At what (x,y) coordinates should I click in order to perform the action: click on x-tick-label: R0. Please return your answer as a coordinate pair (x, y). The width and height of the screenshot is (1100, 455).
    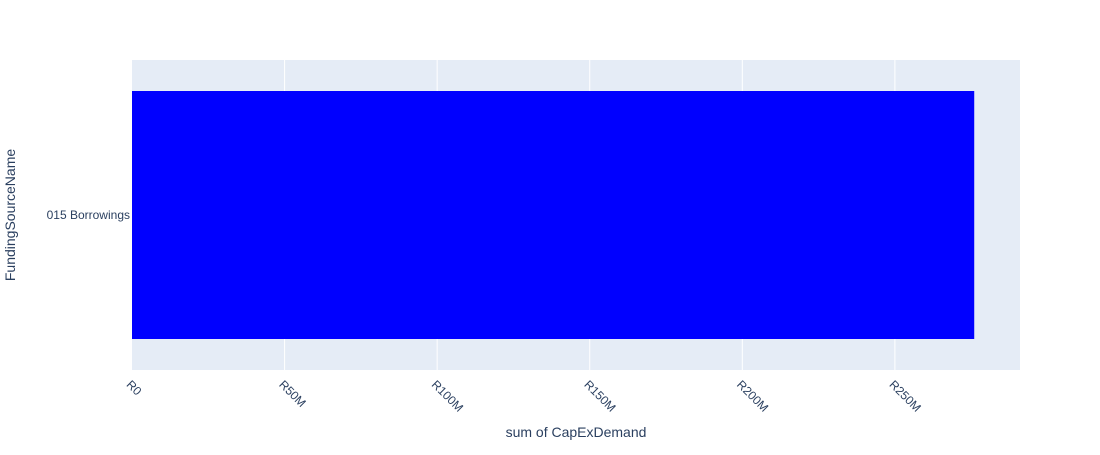
    Looking at the image, I should click on (134, 387).